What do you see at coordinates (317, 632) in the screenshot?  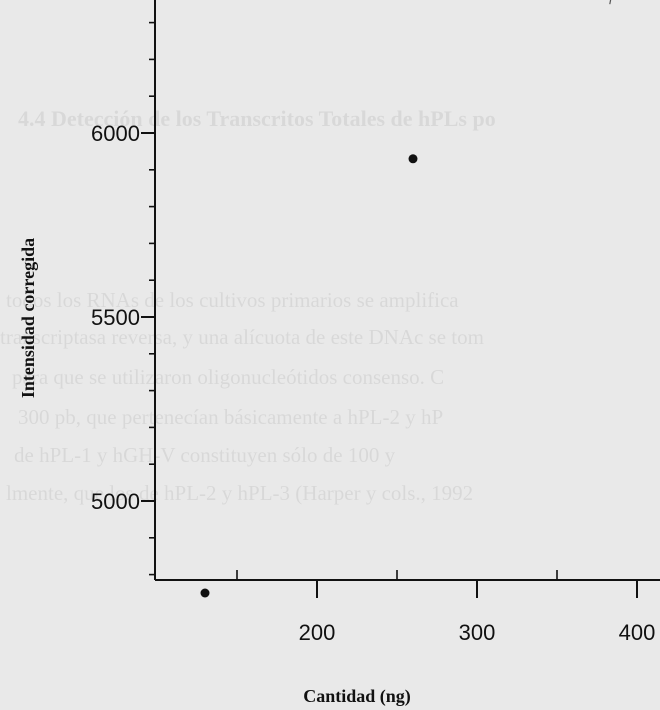 I see `x-tick-label: 200` at bounding box center [317, 632].